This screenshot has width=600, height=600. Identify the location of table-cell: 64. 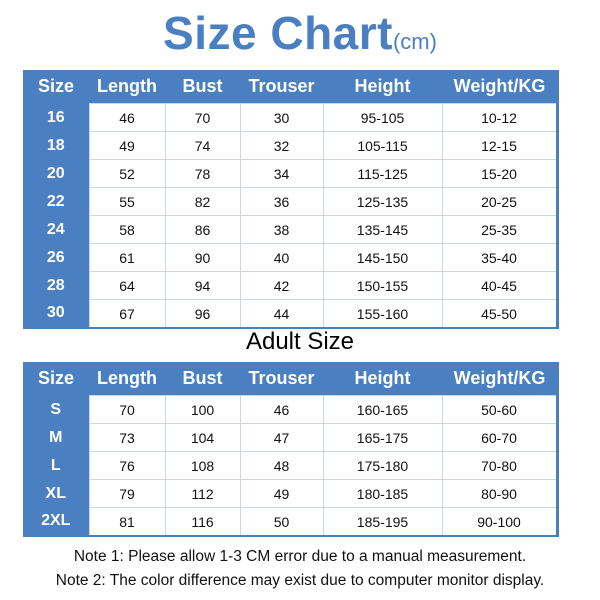
(127, 285).